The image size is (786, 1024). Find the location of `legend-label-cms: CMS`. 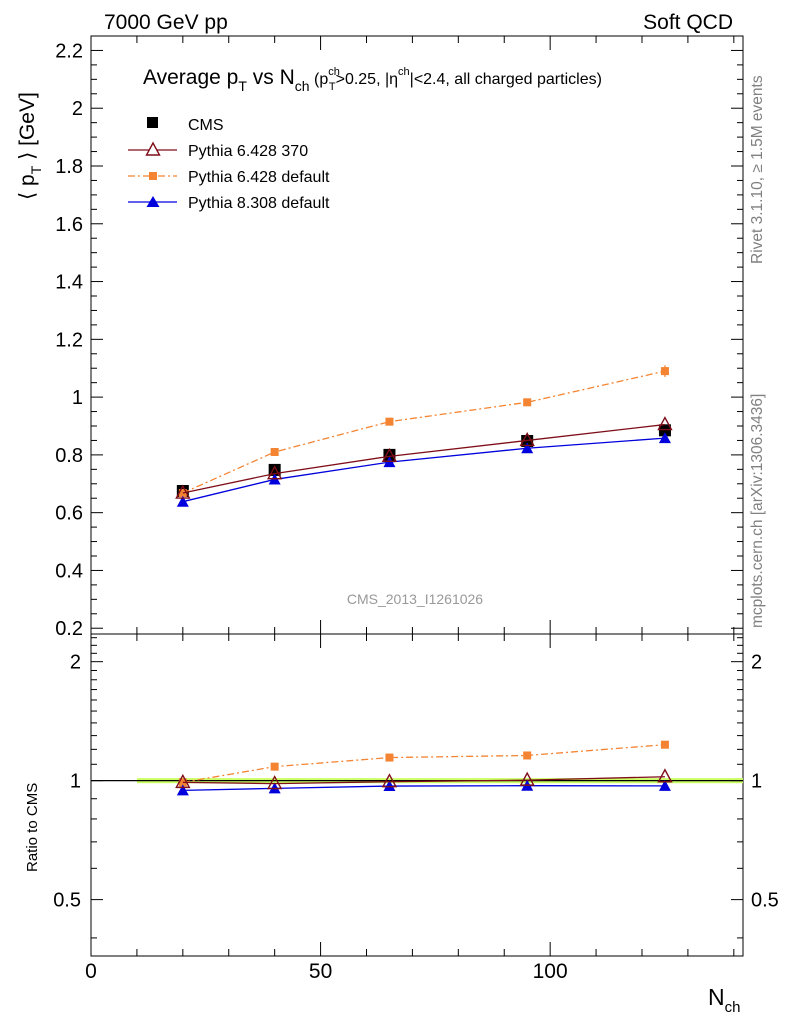

legend-label-cms: CMS is located at coordinates (206, 125).